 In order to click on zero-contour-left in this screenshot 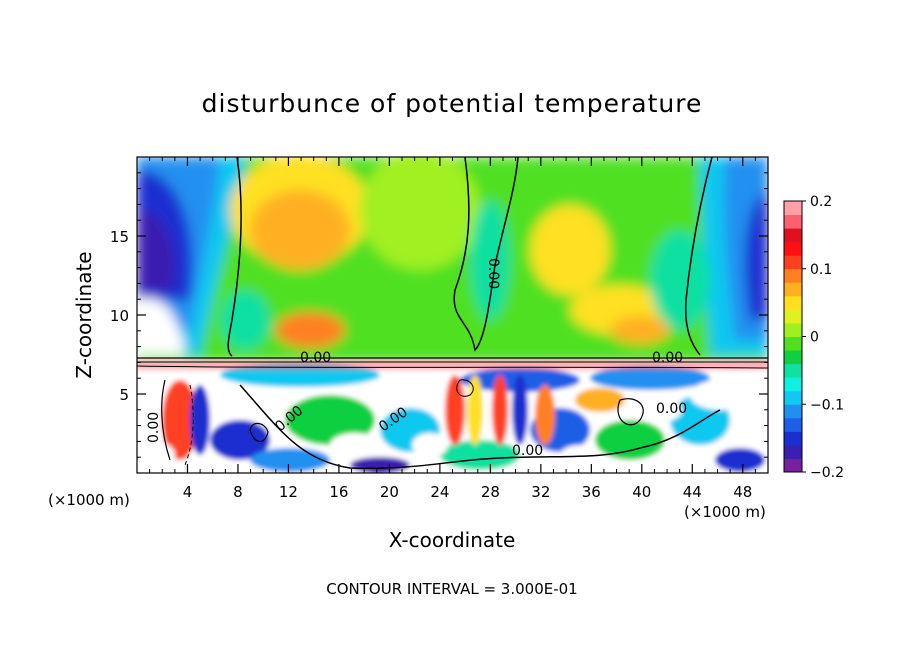, I will do `click(234, 257)`.